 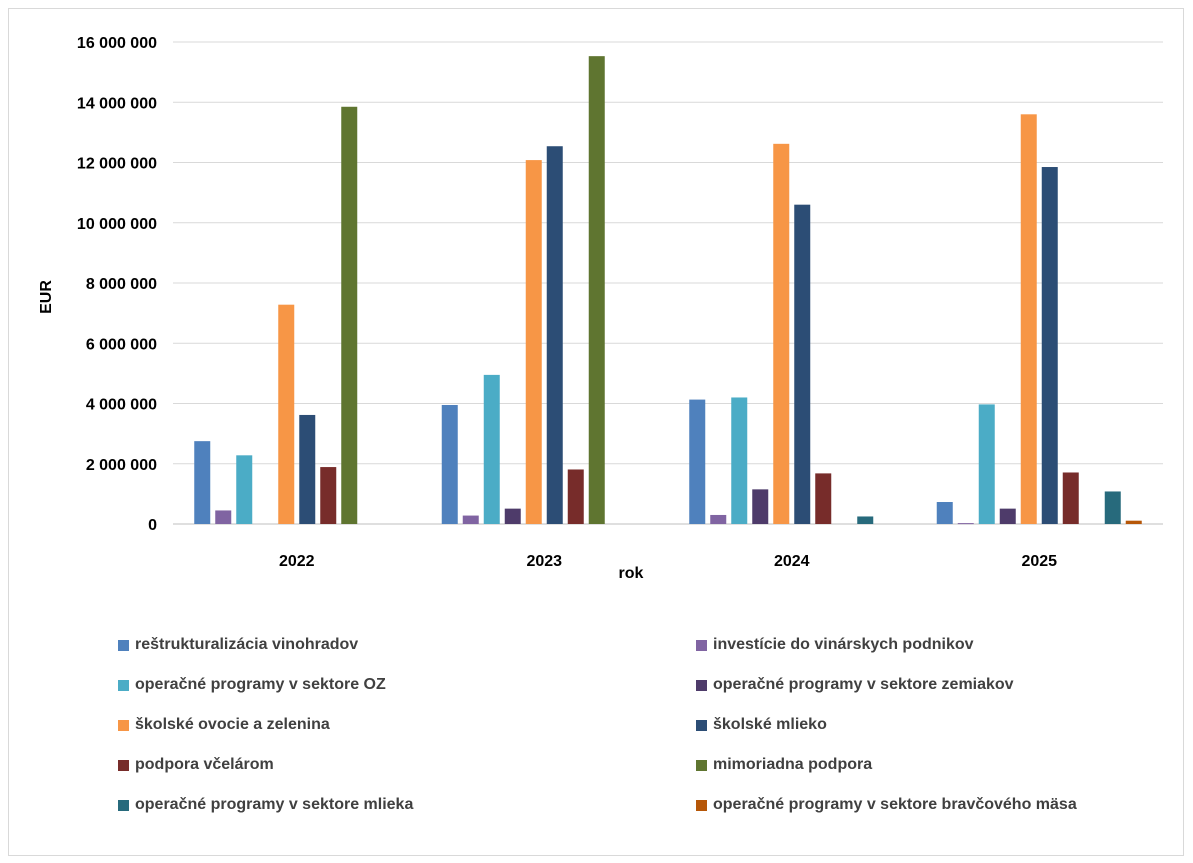 I want to click on legend-item: školské ovocie a zelenina, so click(x=407, y=725).